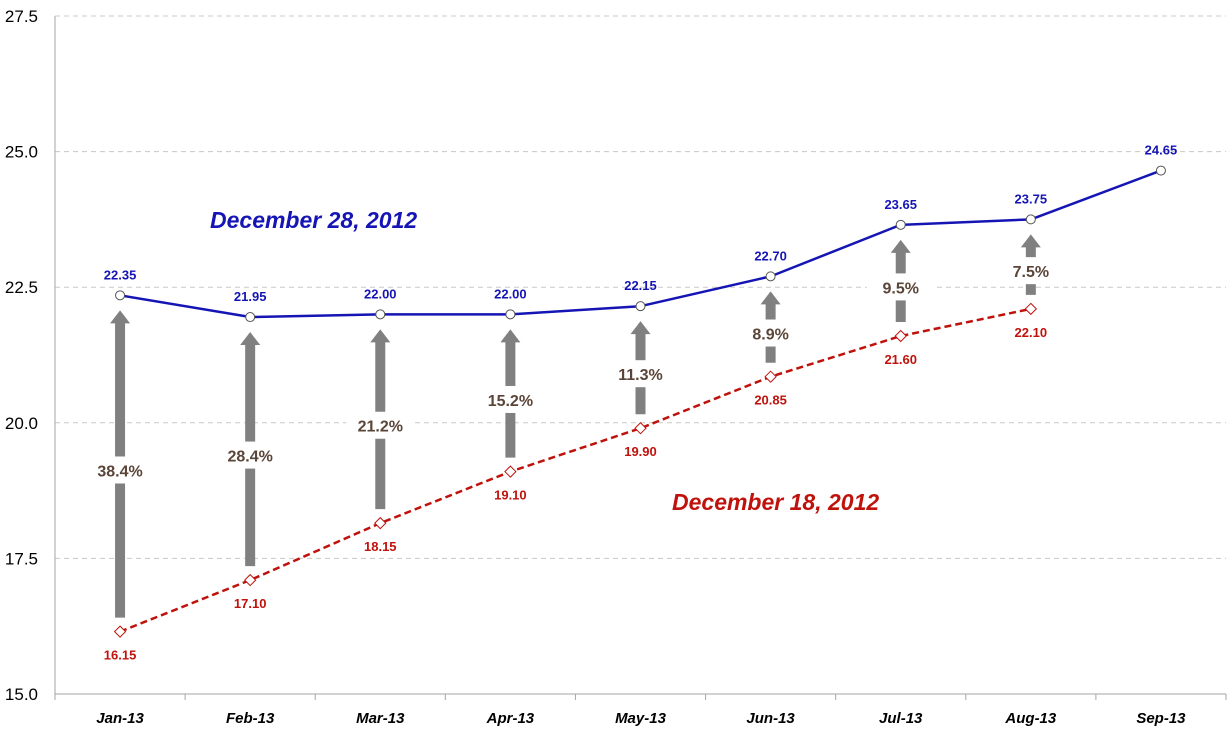 This screenshot has height=737, width=1230. Describe the element at coordinates (640, 285) in the screenshot. I see `data-label: 22.15` at that location.